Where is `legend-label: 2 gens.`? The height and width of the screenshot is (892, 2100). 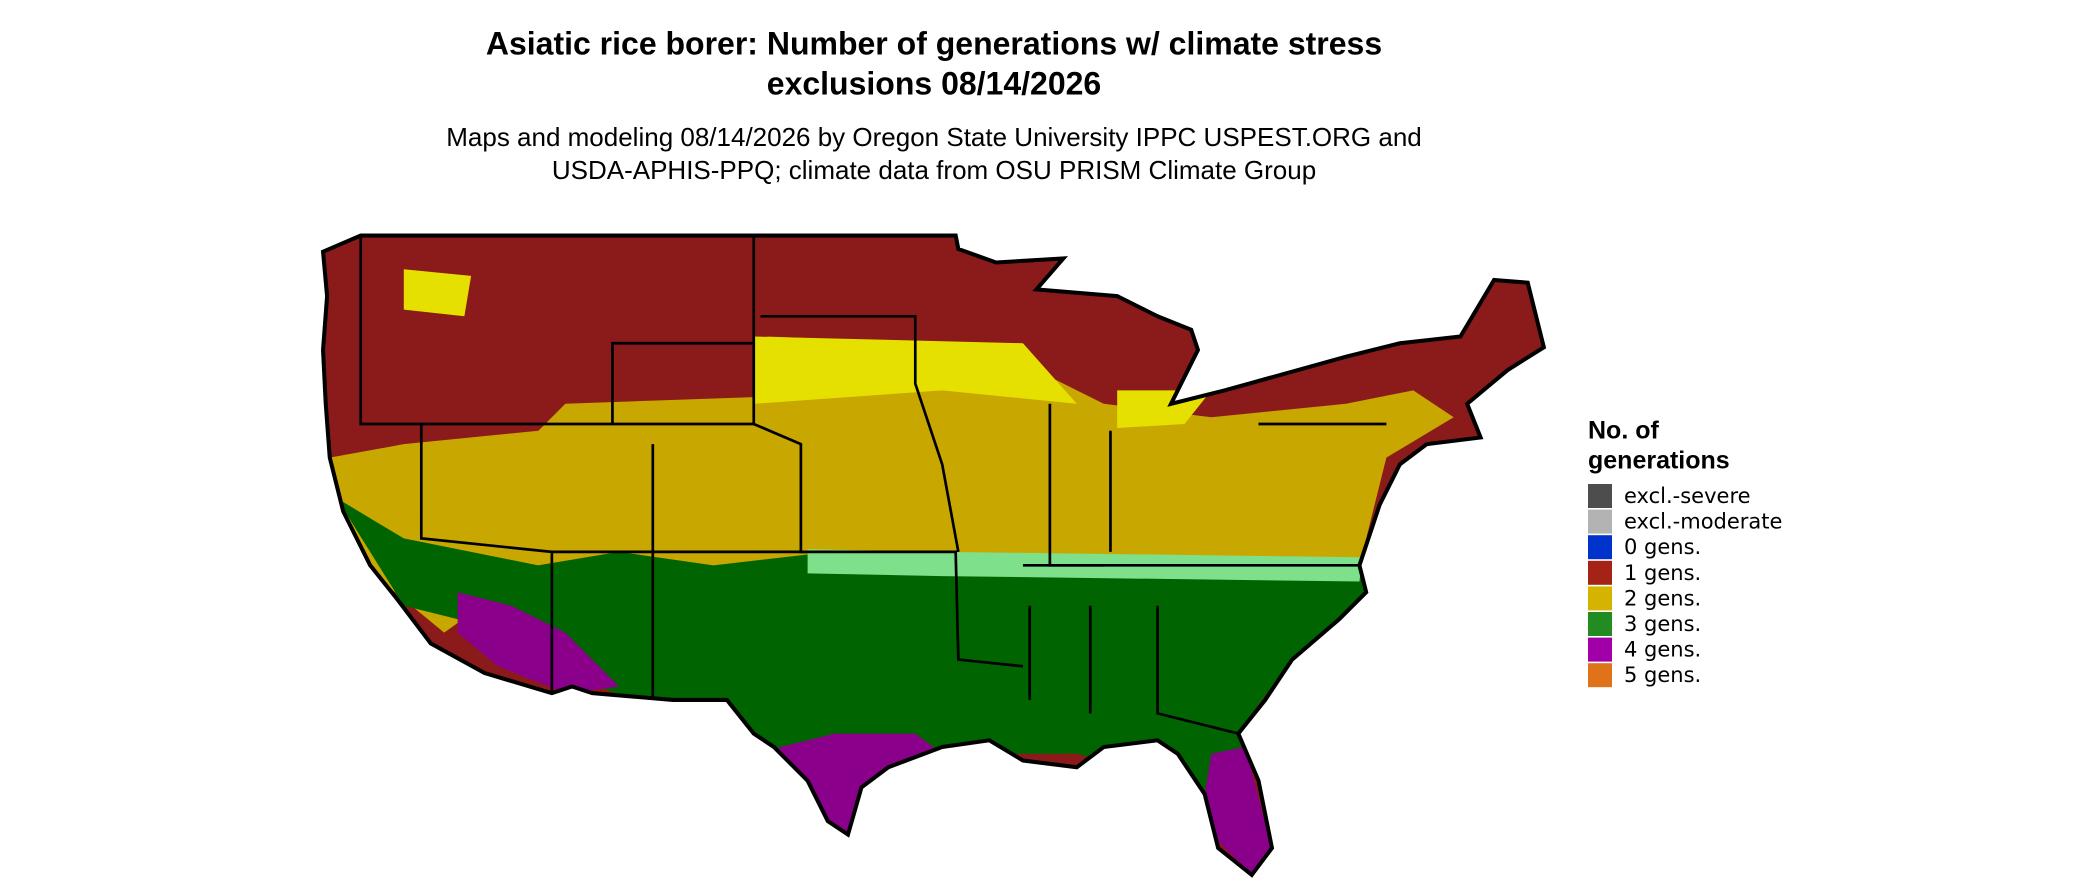
legend-label: 2 gens. is located at coordinates (1662, 598).